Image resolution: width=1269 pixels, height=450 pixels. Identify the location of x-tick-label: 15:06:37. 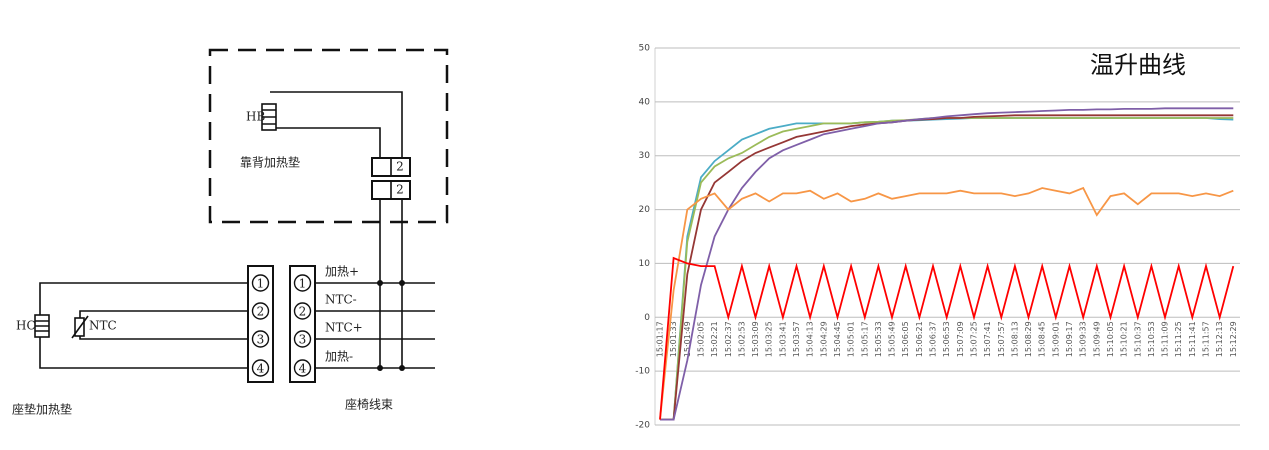
(933, 339).